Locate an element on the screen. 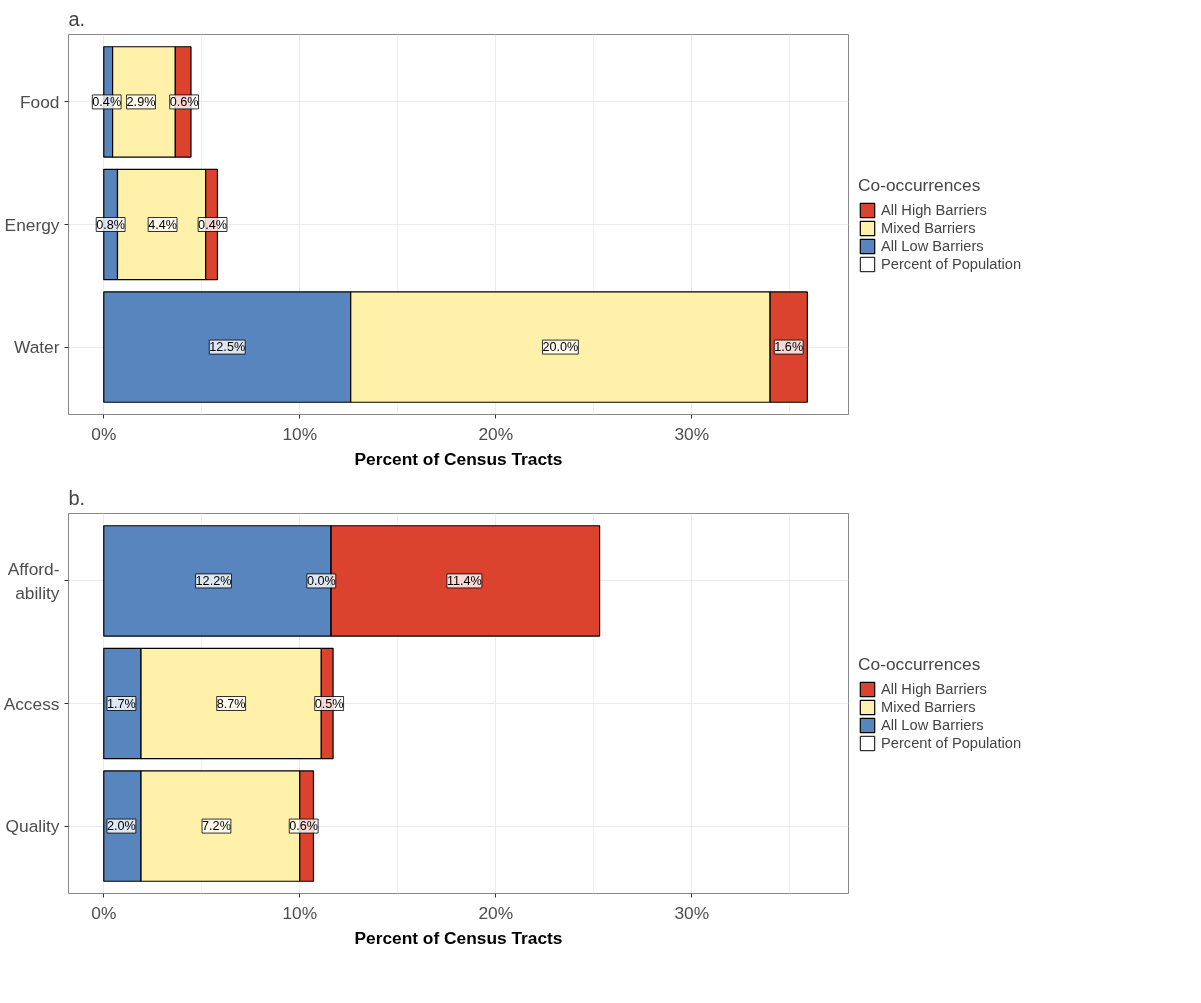  chart-title: b. is located at coordinates (77, 497).